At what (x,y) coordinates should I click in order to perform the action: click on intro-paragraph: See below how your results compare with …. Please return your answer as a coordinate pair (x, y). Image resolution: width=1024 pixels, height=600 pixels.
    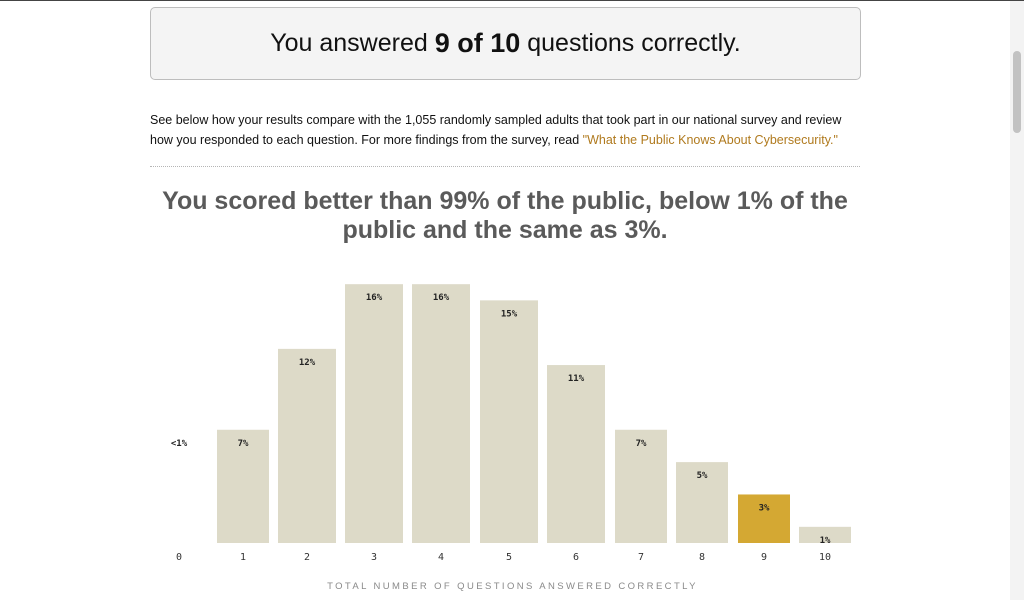
    Looking at the image, I should click on (505, 130).